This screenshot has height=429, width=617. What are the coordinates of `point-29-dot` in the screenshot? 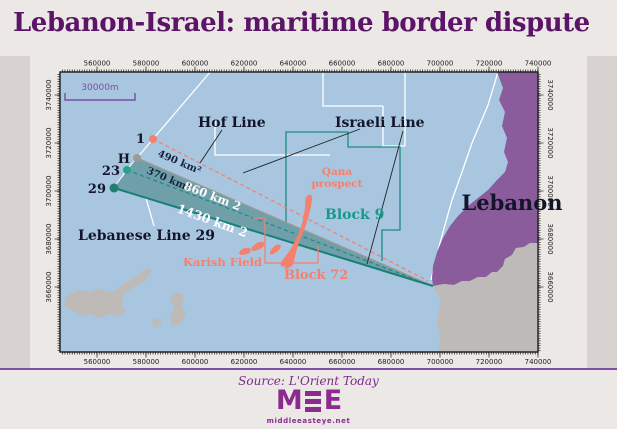 It's located at (114, 188).